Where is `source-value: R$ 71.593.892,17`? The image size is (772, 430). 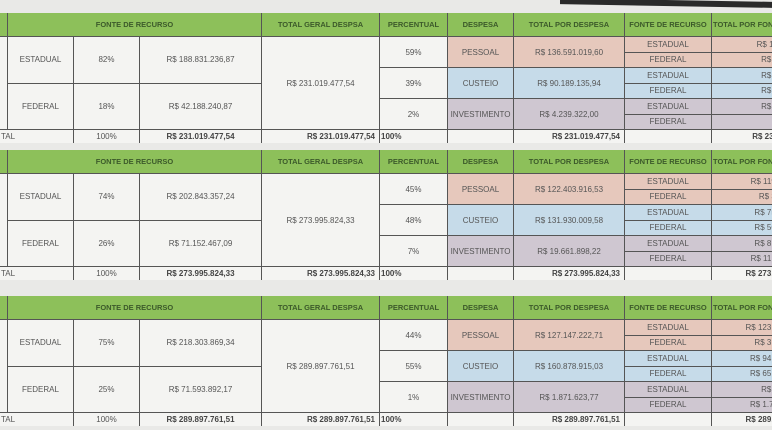 source-value: R$ 71.593.892,17 is located at coordinates (200, 389).